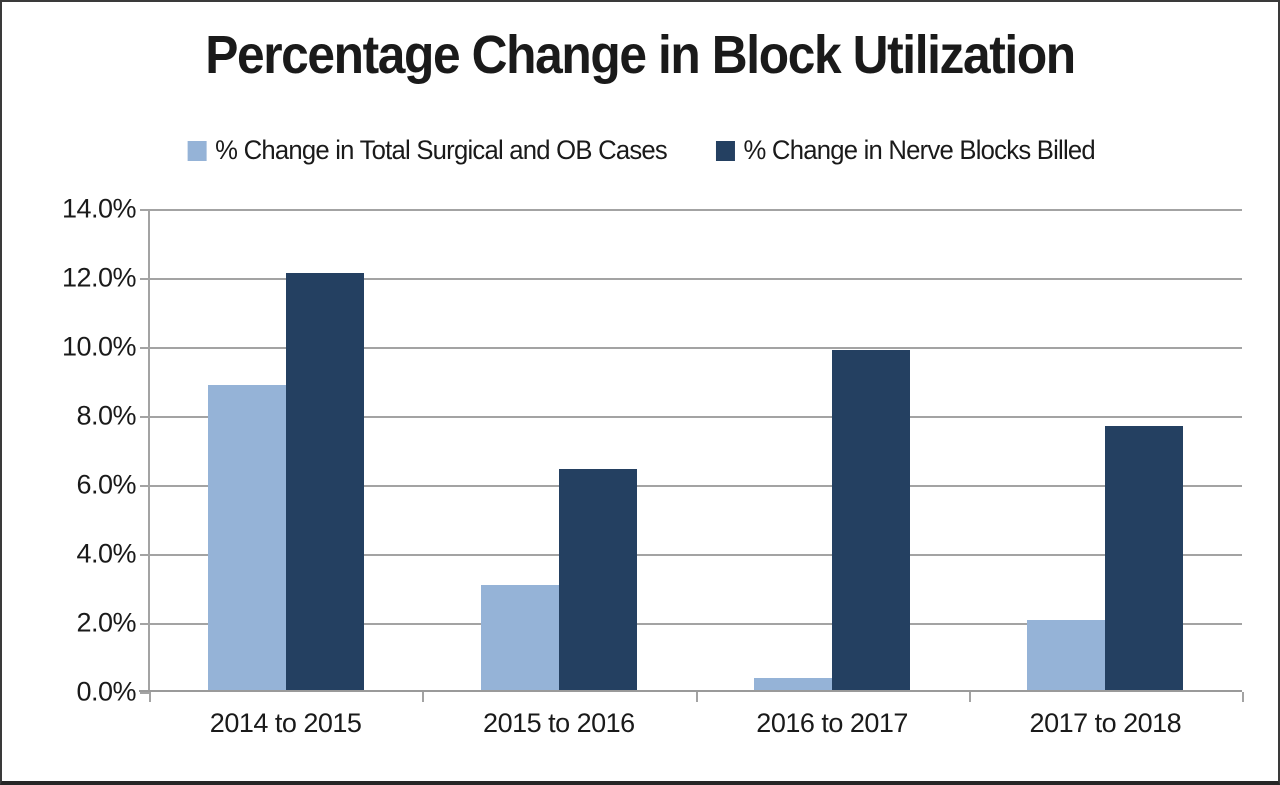 The width and height of the screenshot is (1280, 785). What do you see at coordinates (106, 484) in the screenshot?
I see `y-tick-label: 6.0%` at bounding box center [106, 484].